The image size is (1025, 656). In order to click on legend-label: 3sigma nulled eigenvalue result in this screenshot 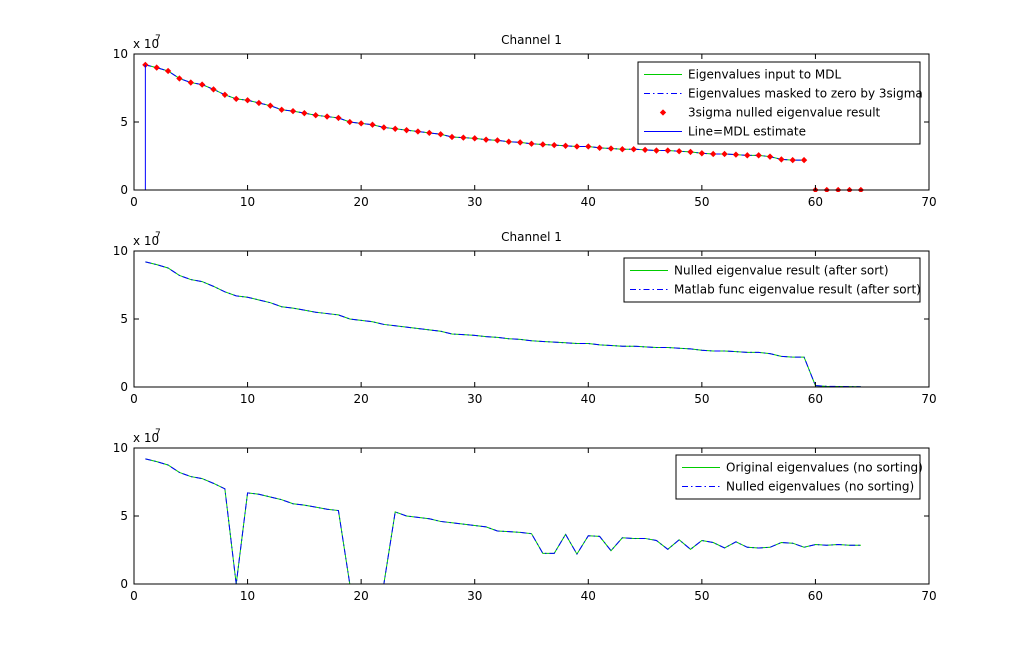, I will do `click(784, 113)`.